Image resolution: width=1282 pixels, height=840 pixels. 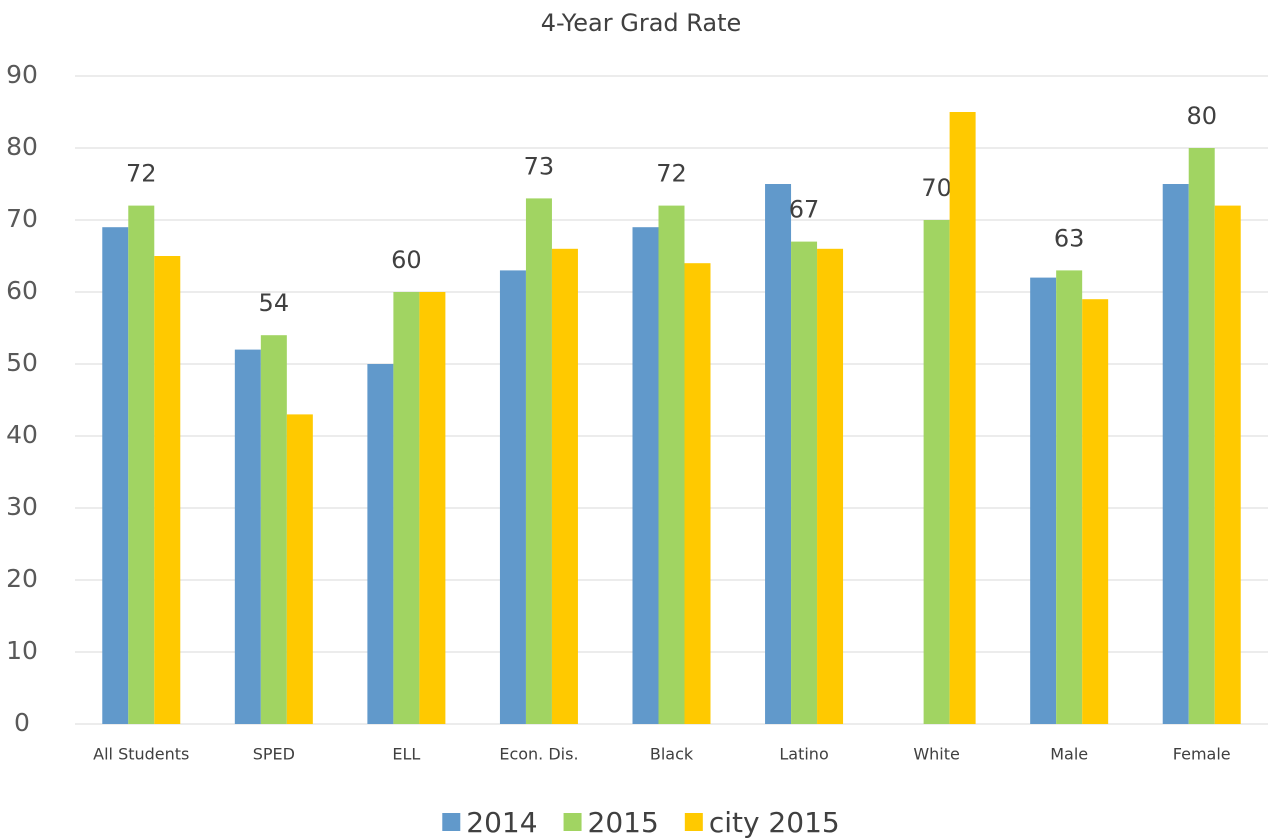 I want to click on y-tick-label: 80, so click(x=22, y=146).